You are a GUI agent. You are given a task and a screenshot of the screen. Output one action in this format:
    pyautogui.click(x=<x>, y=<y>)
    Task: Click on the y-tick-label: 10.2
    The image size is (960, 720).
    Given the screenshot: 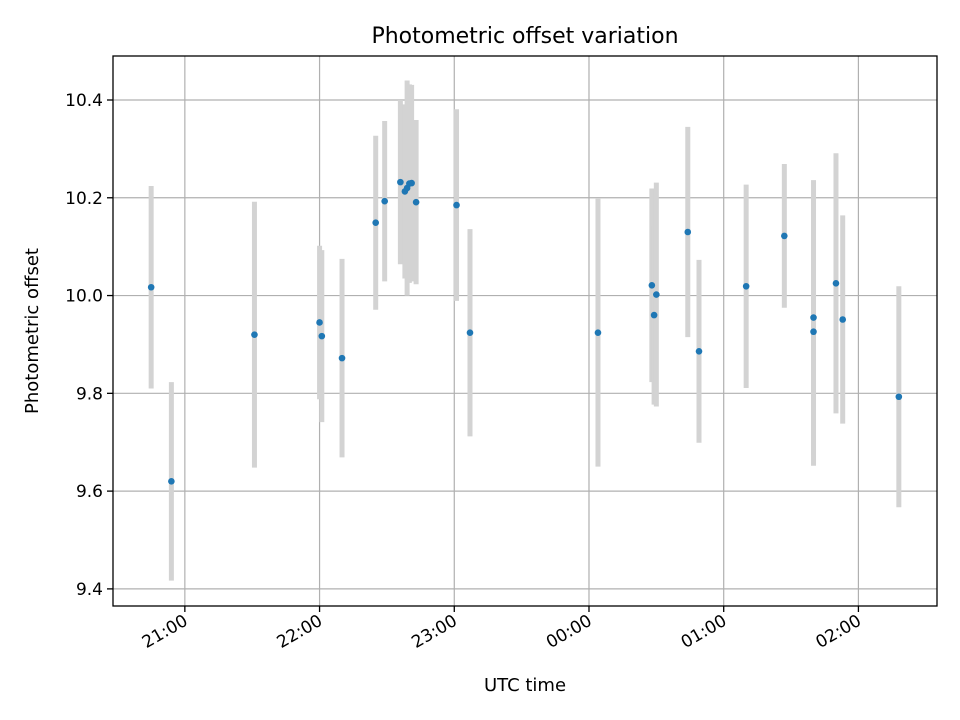 What is the action you would take?
    pyautogui.click(x=84, y=199)
    